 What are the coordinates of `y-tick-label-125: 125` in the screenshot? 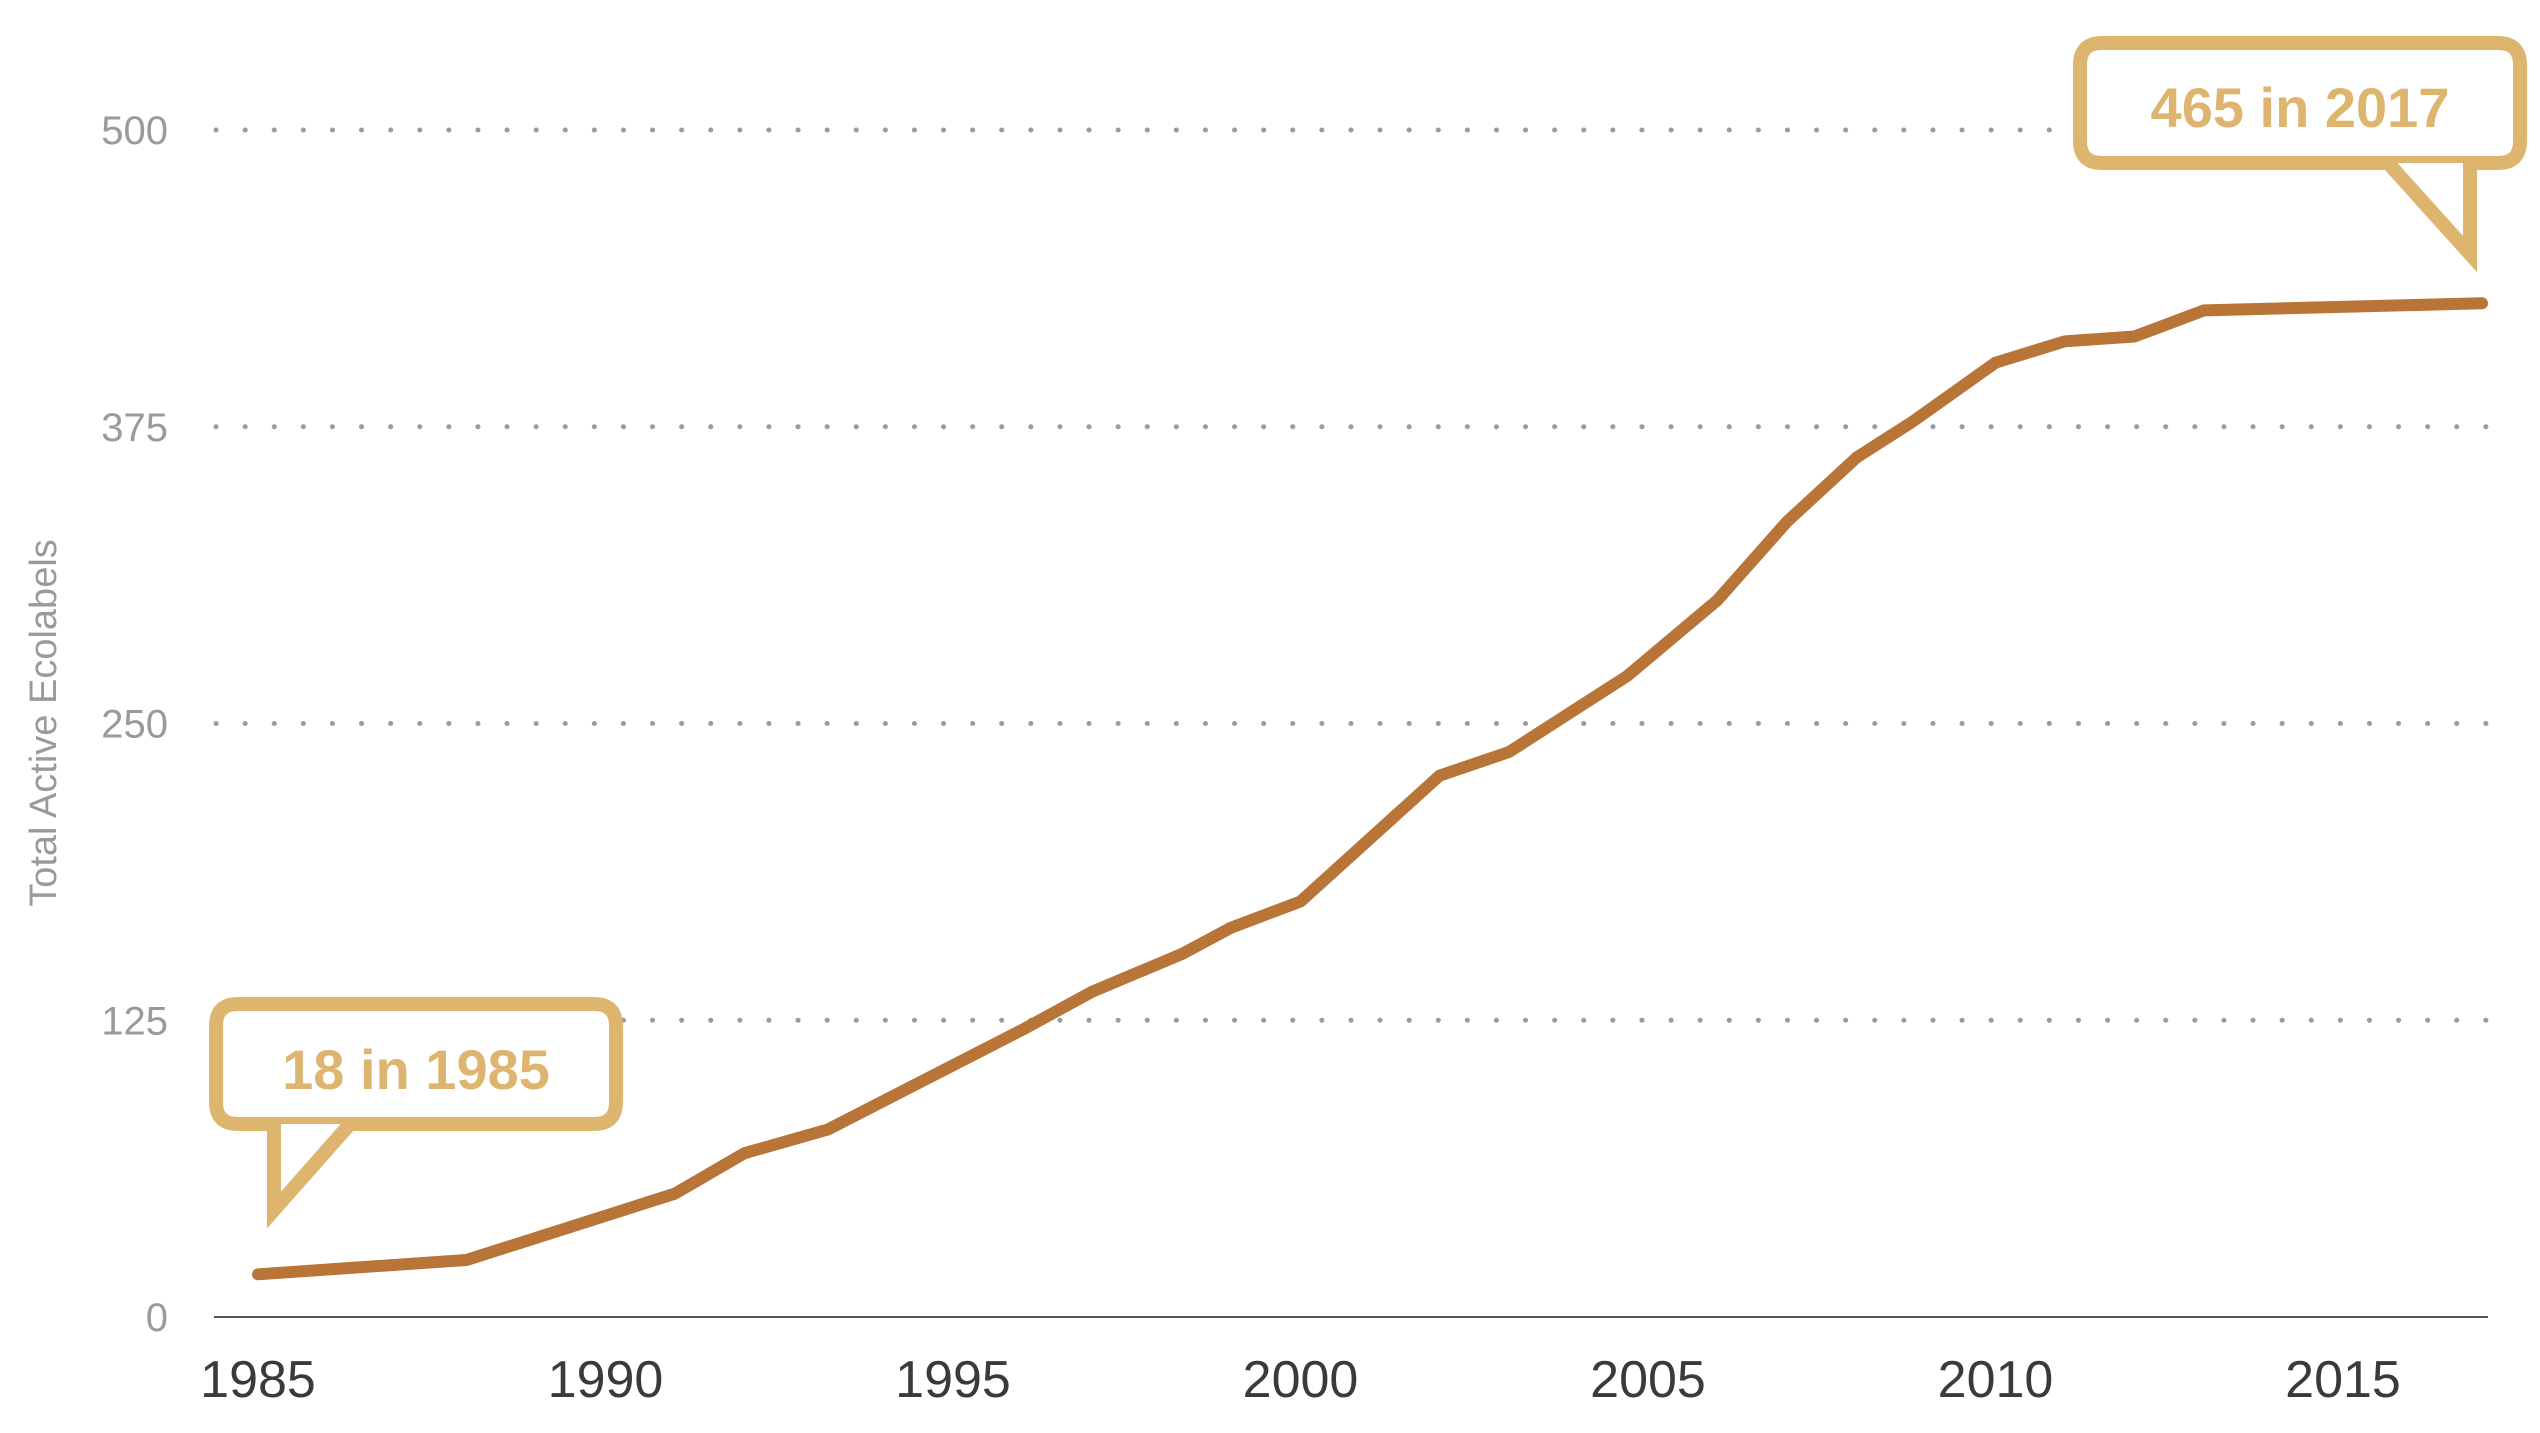 It's located at (134, 1021).